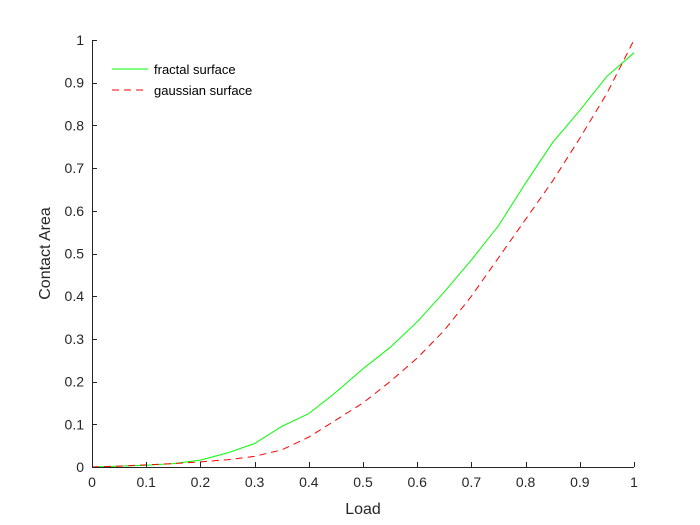  I want to click on y-tick-label: 0.2, so click(75, 382).